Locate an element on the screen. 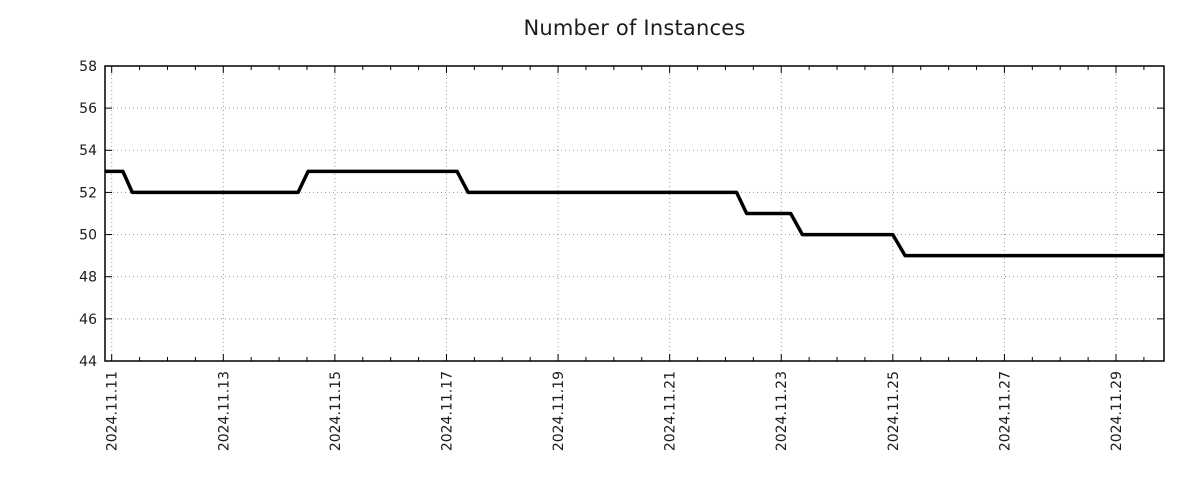 This screenshot has width=1200, height=500. y-axis-tick-label: 58 is located at coordinates (88, 67).